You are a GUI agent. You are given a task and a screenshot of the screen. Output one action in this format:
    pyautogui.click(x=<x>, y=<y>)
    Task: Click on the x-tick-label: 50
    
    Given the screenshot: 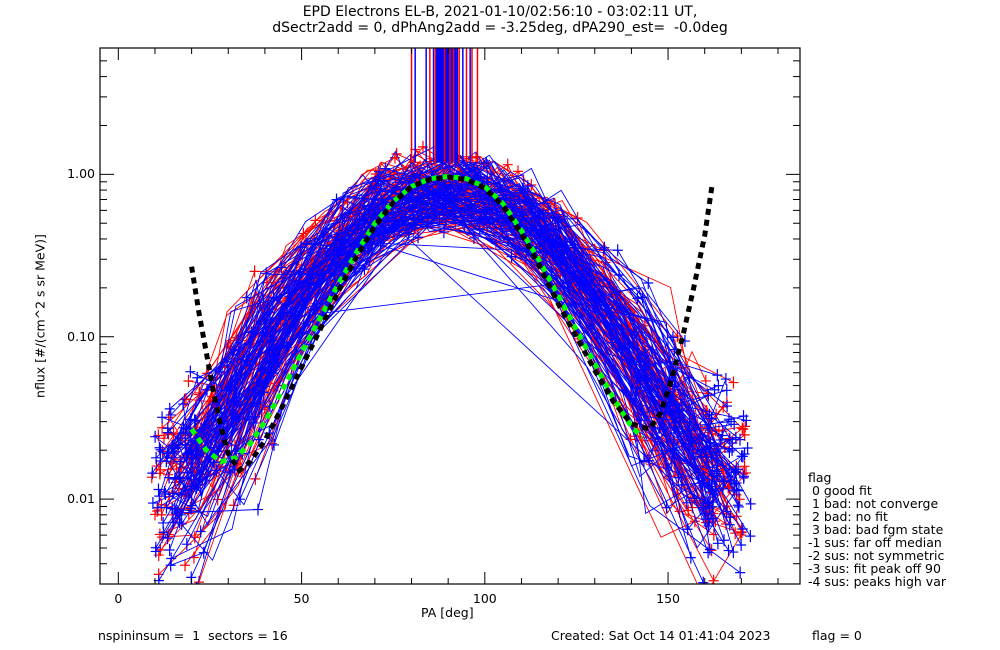 What is the action you would take?
    pyautogui.click(x=301, y=598)
    